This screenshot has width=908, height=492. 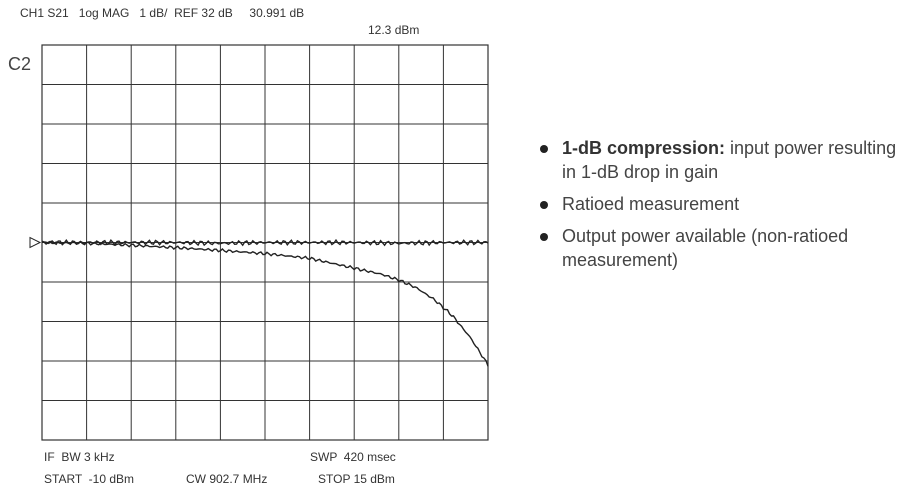 What do you see at coordinates (20, 64) in the screenshot?
I see `channel-label: C2` at bounding box center [20, 64].